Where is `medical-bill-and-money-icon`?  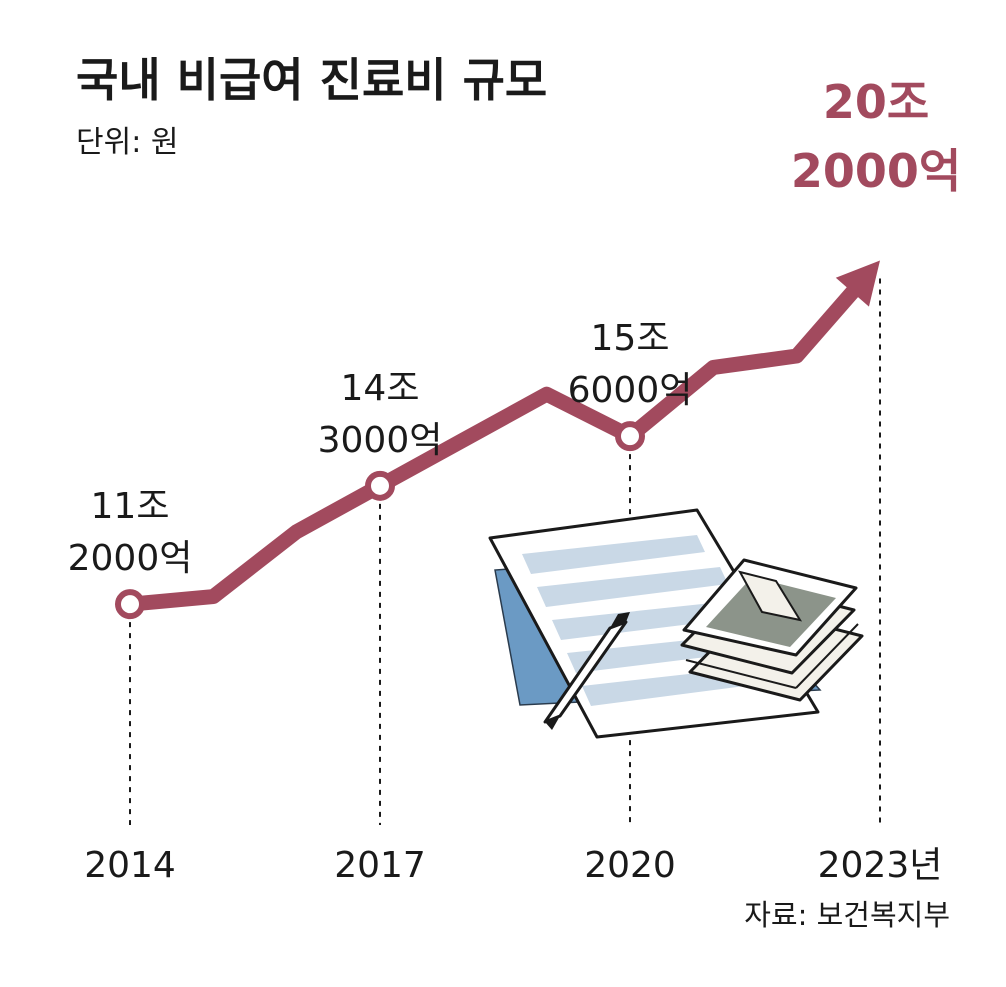
medical-bill-and-money-icon is located at coordinates (676, 623).